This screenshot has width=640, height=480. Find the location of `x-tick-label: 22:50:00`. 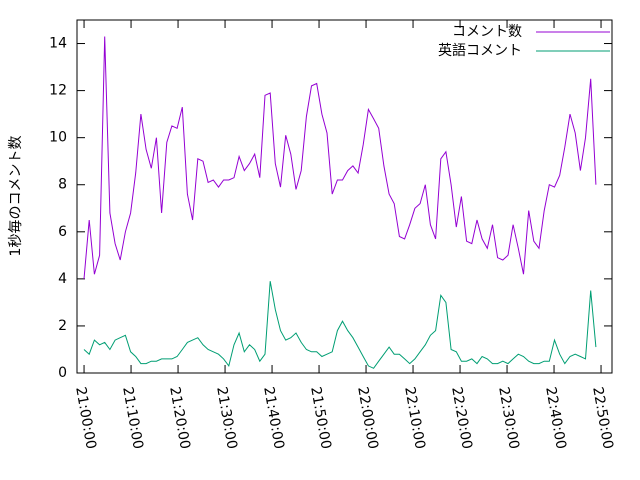

x-tick-label: 22:50:00 is located at coordinates (602, 418).